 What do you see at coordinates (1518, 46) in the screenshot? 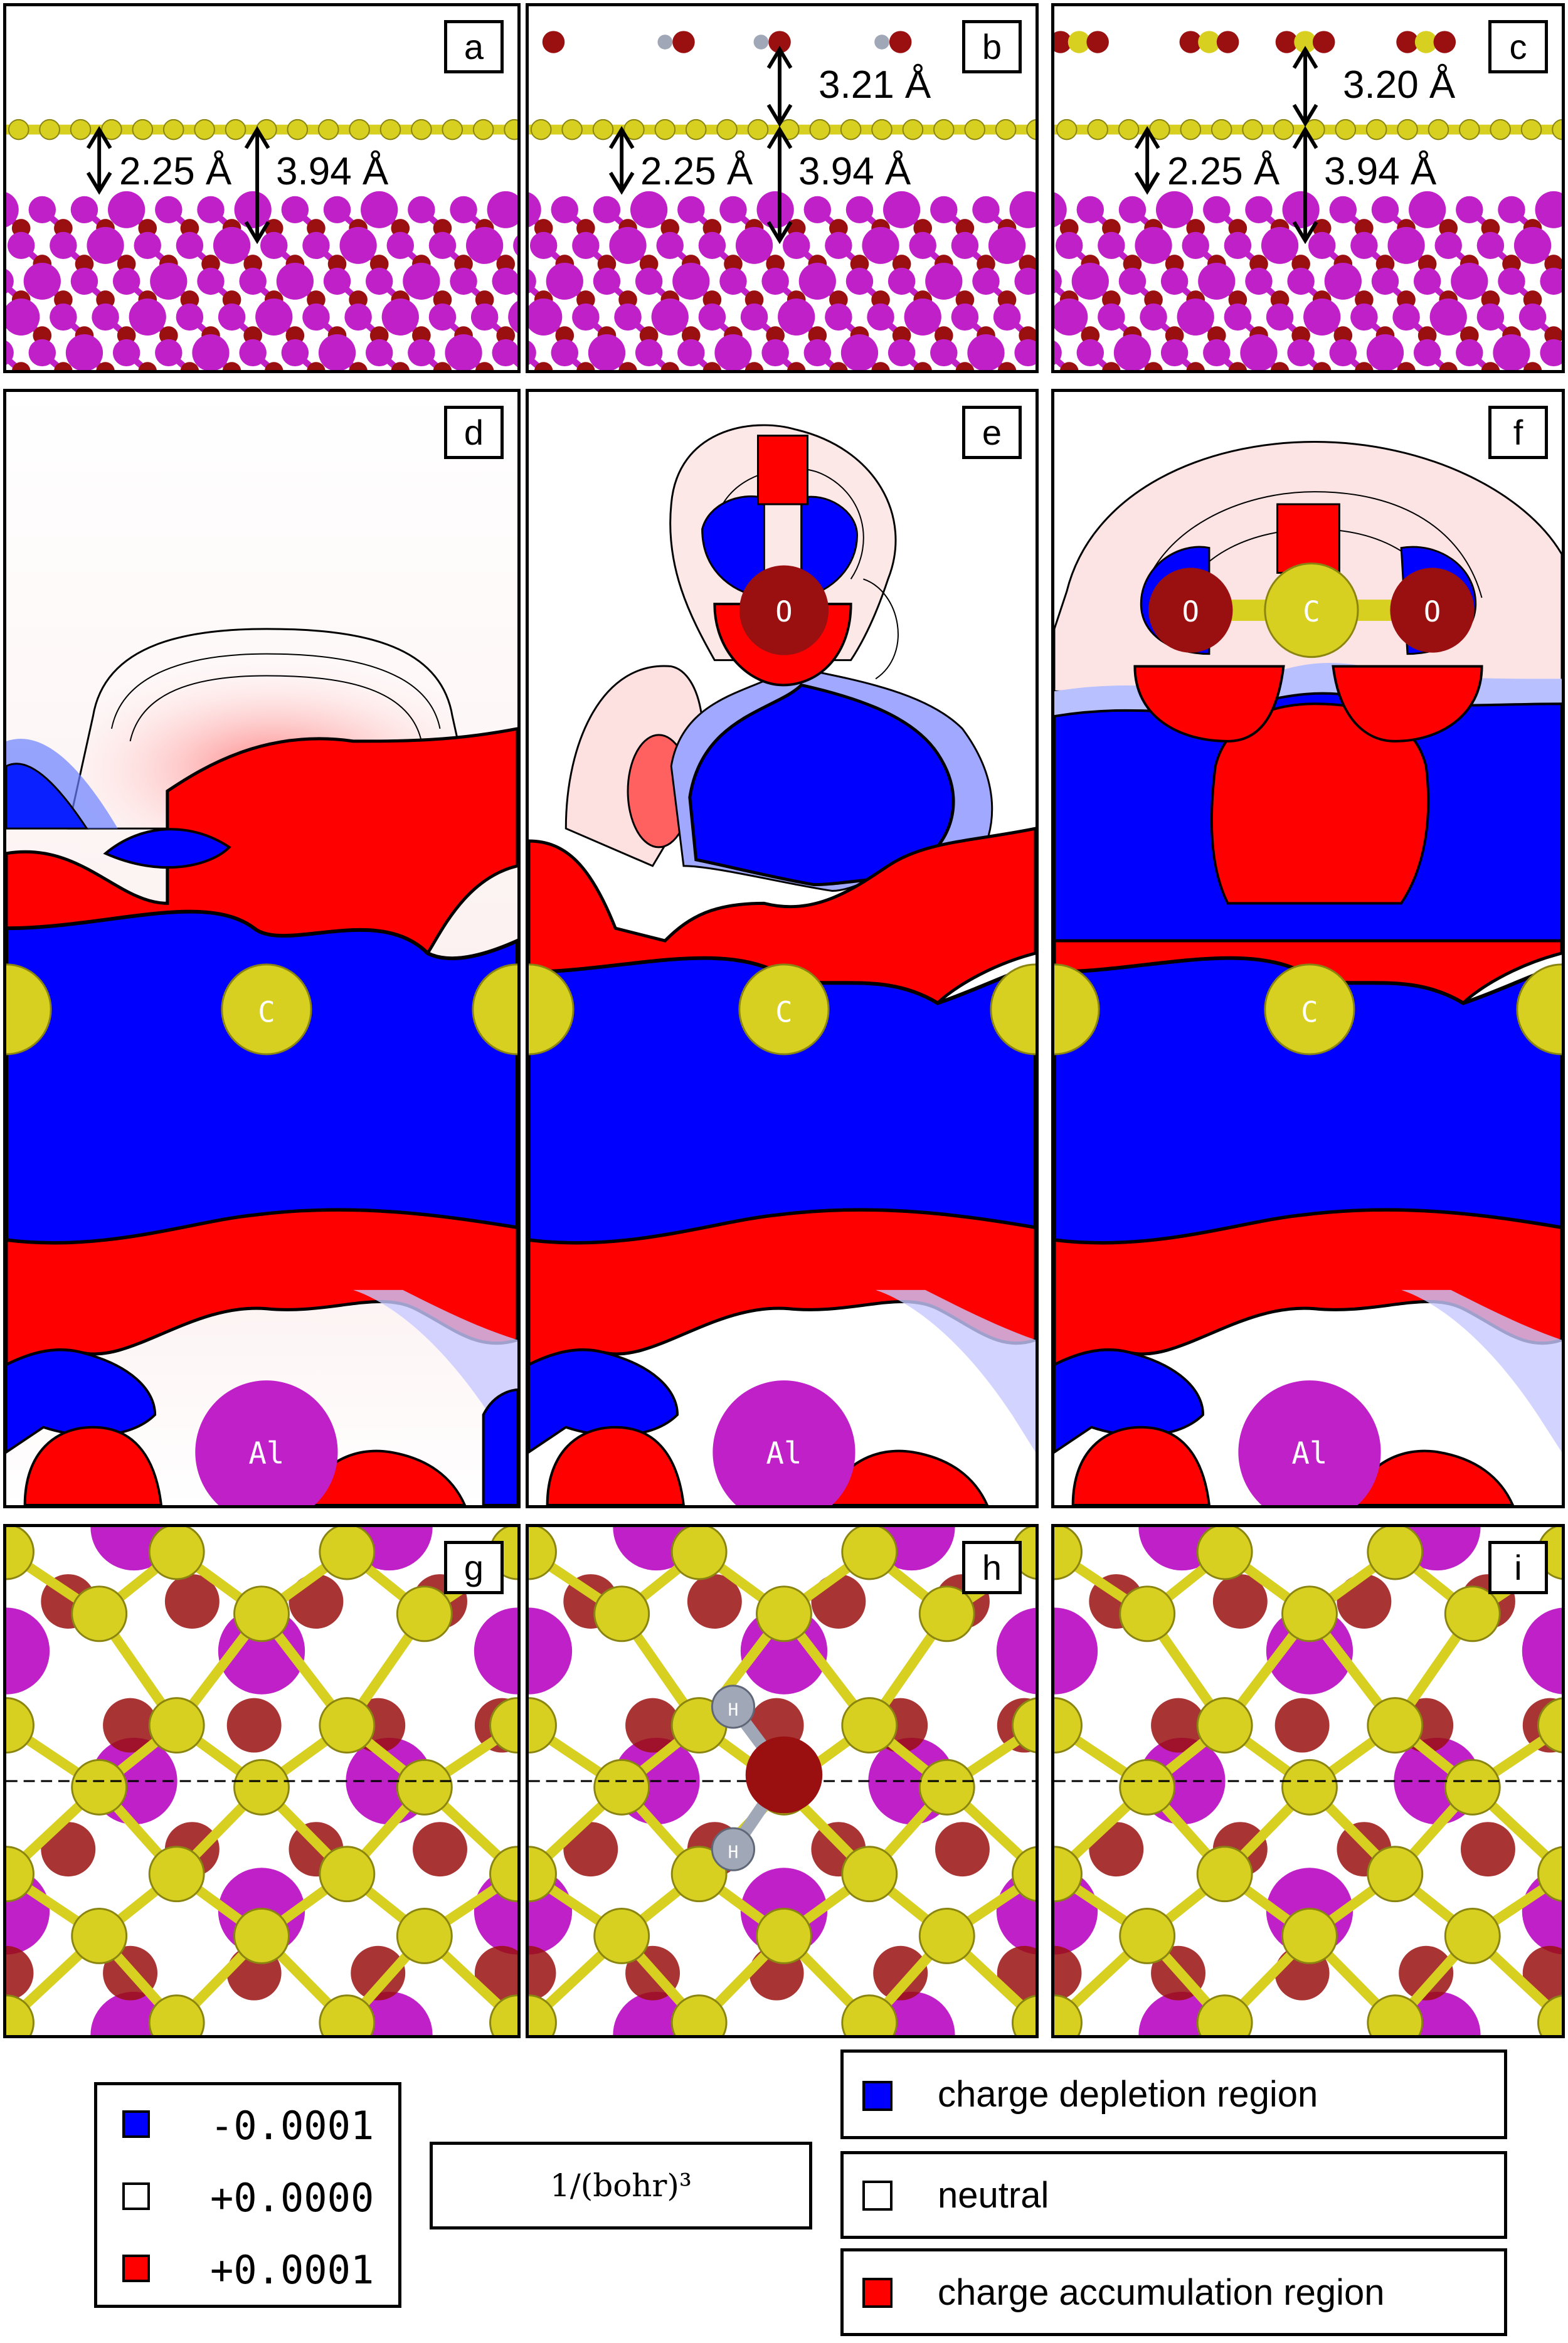
I see `panel-label-c: c` at bounding box center [1518, 46].